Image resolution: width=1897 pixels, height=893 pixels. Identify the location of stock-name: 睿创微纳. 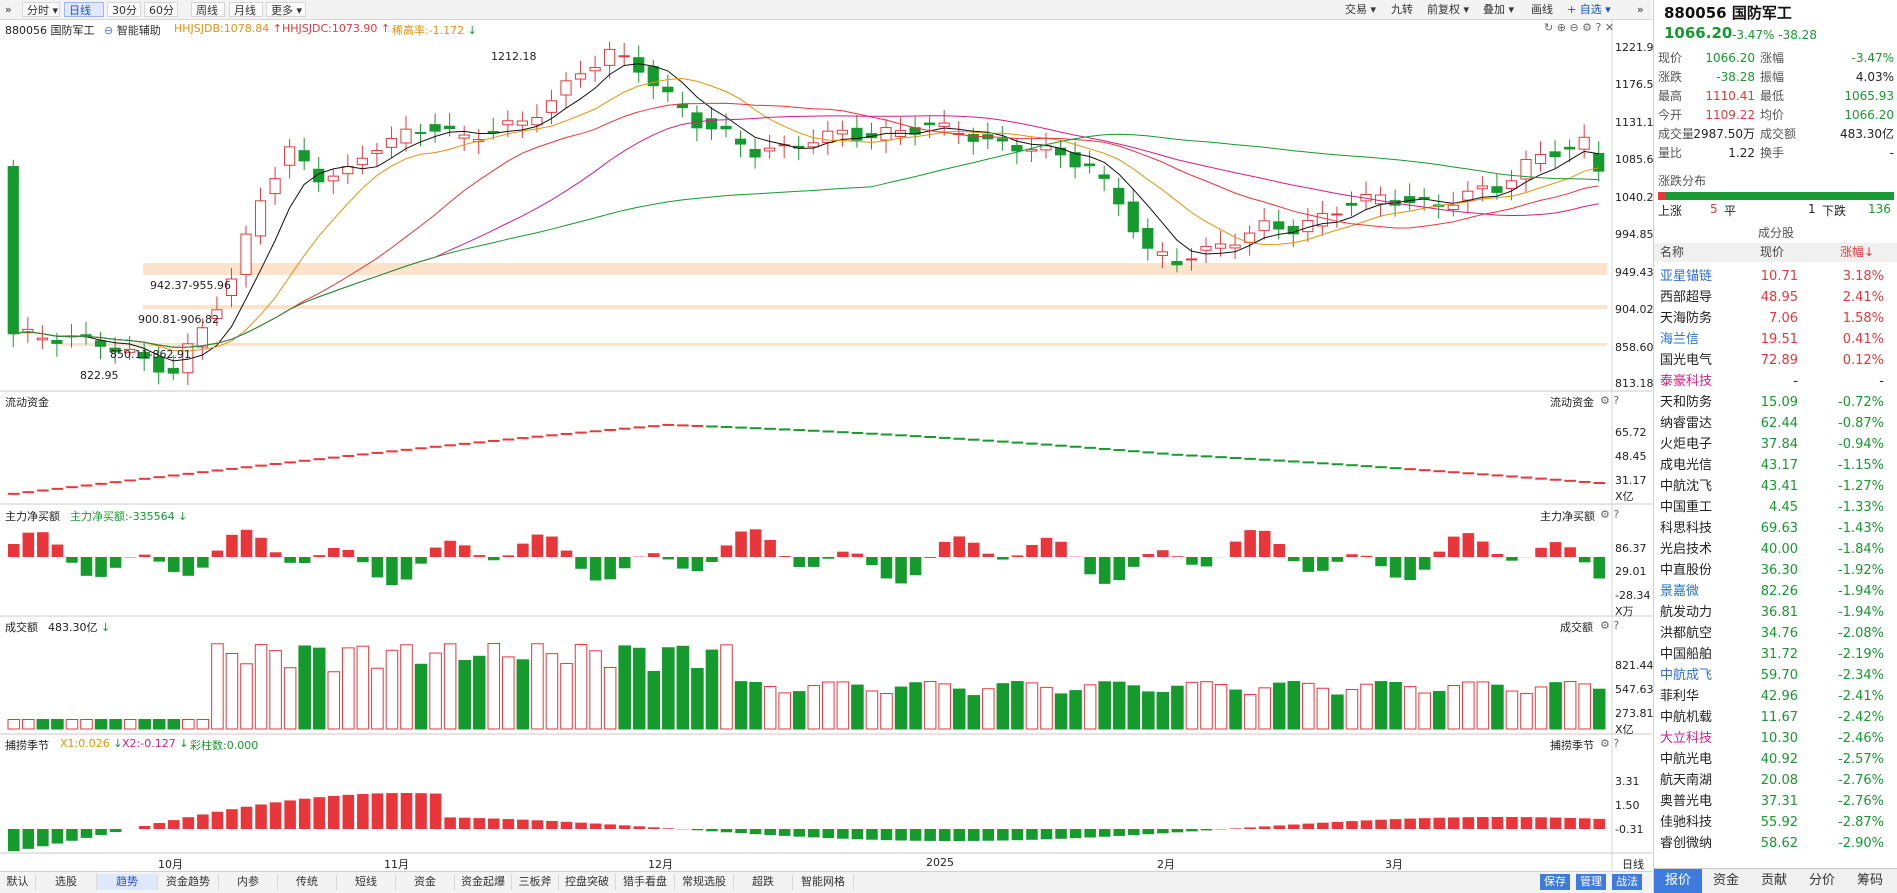
(1686, 843).